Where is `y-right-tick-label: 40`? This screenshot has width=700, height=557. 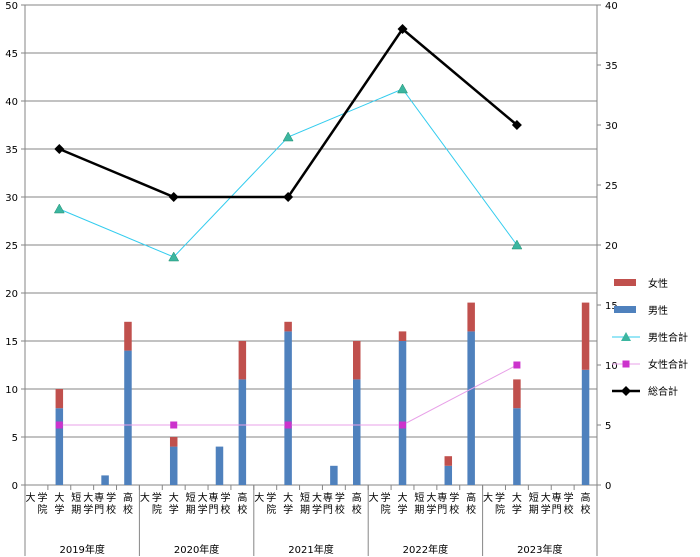 y-right-tick-label: 40 is located at coordinates (611, 6).